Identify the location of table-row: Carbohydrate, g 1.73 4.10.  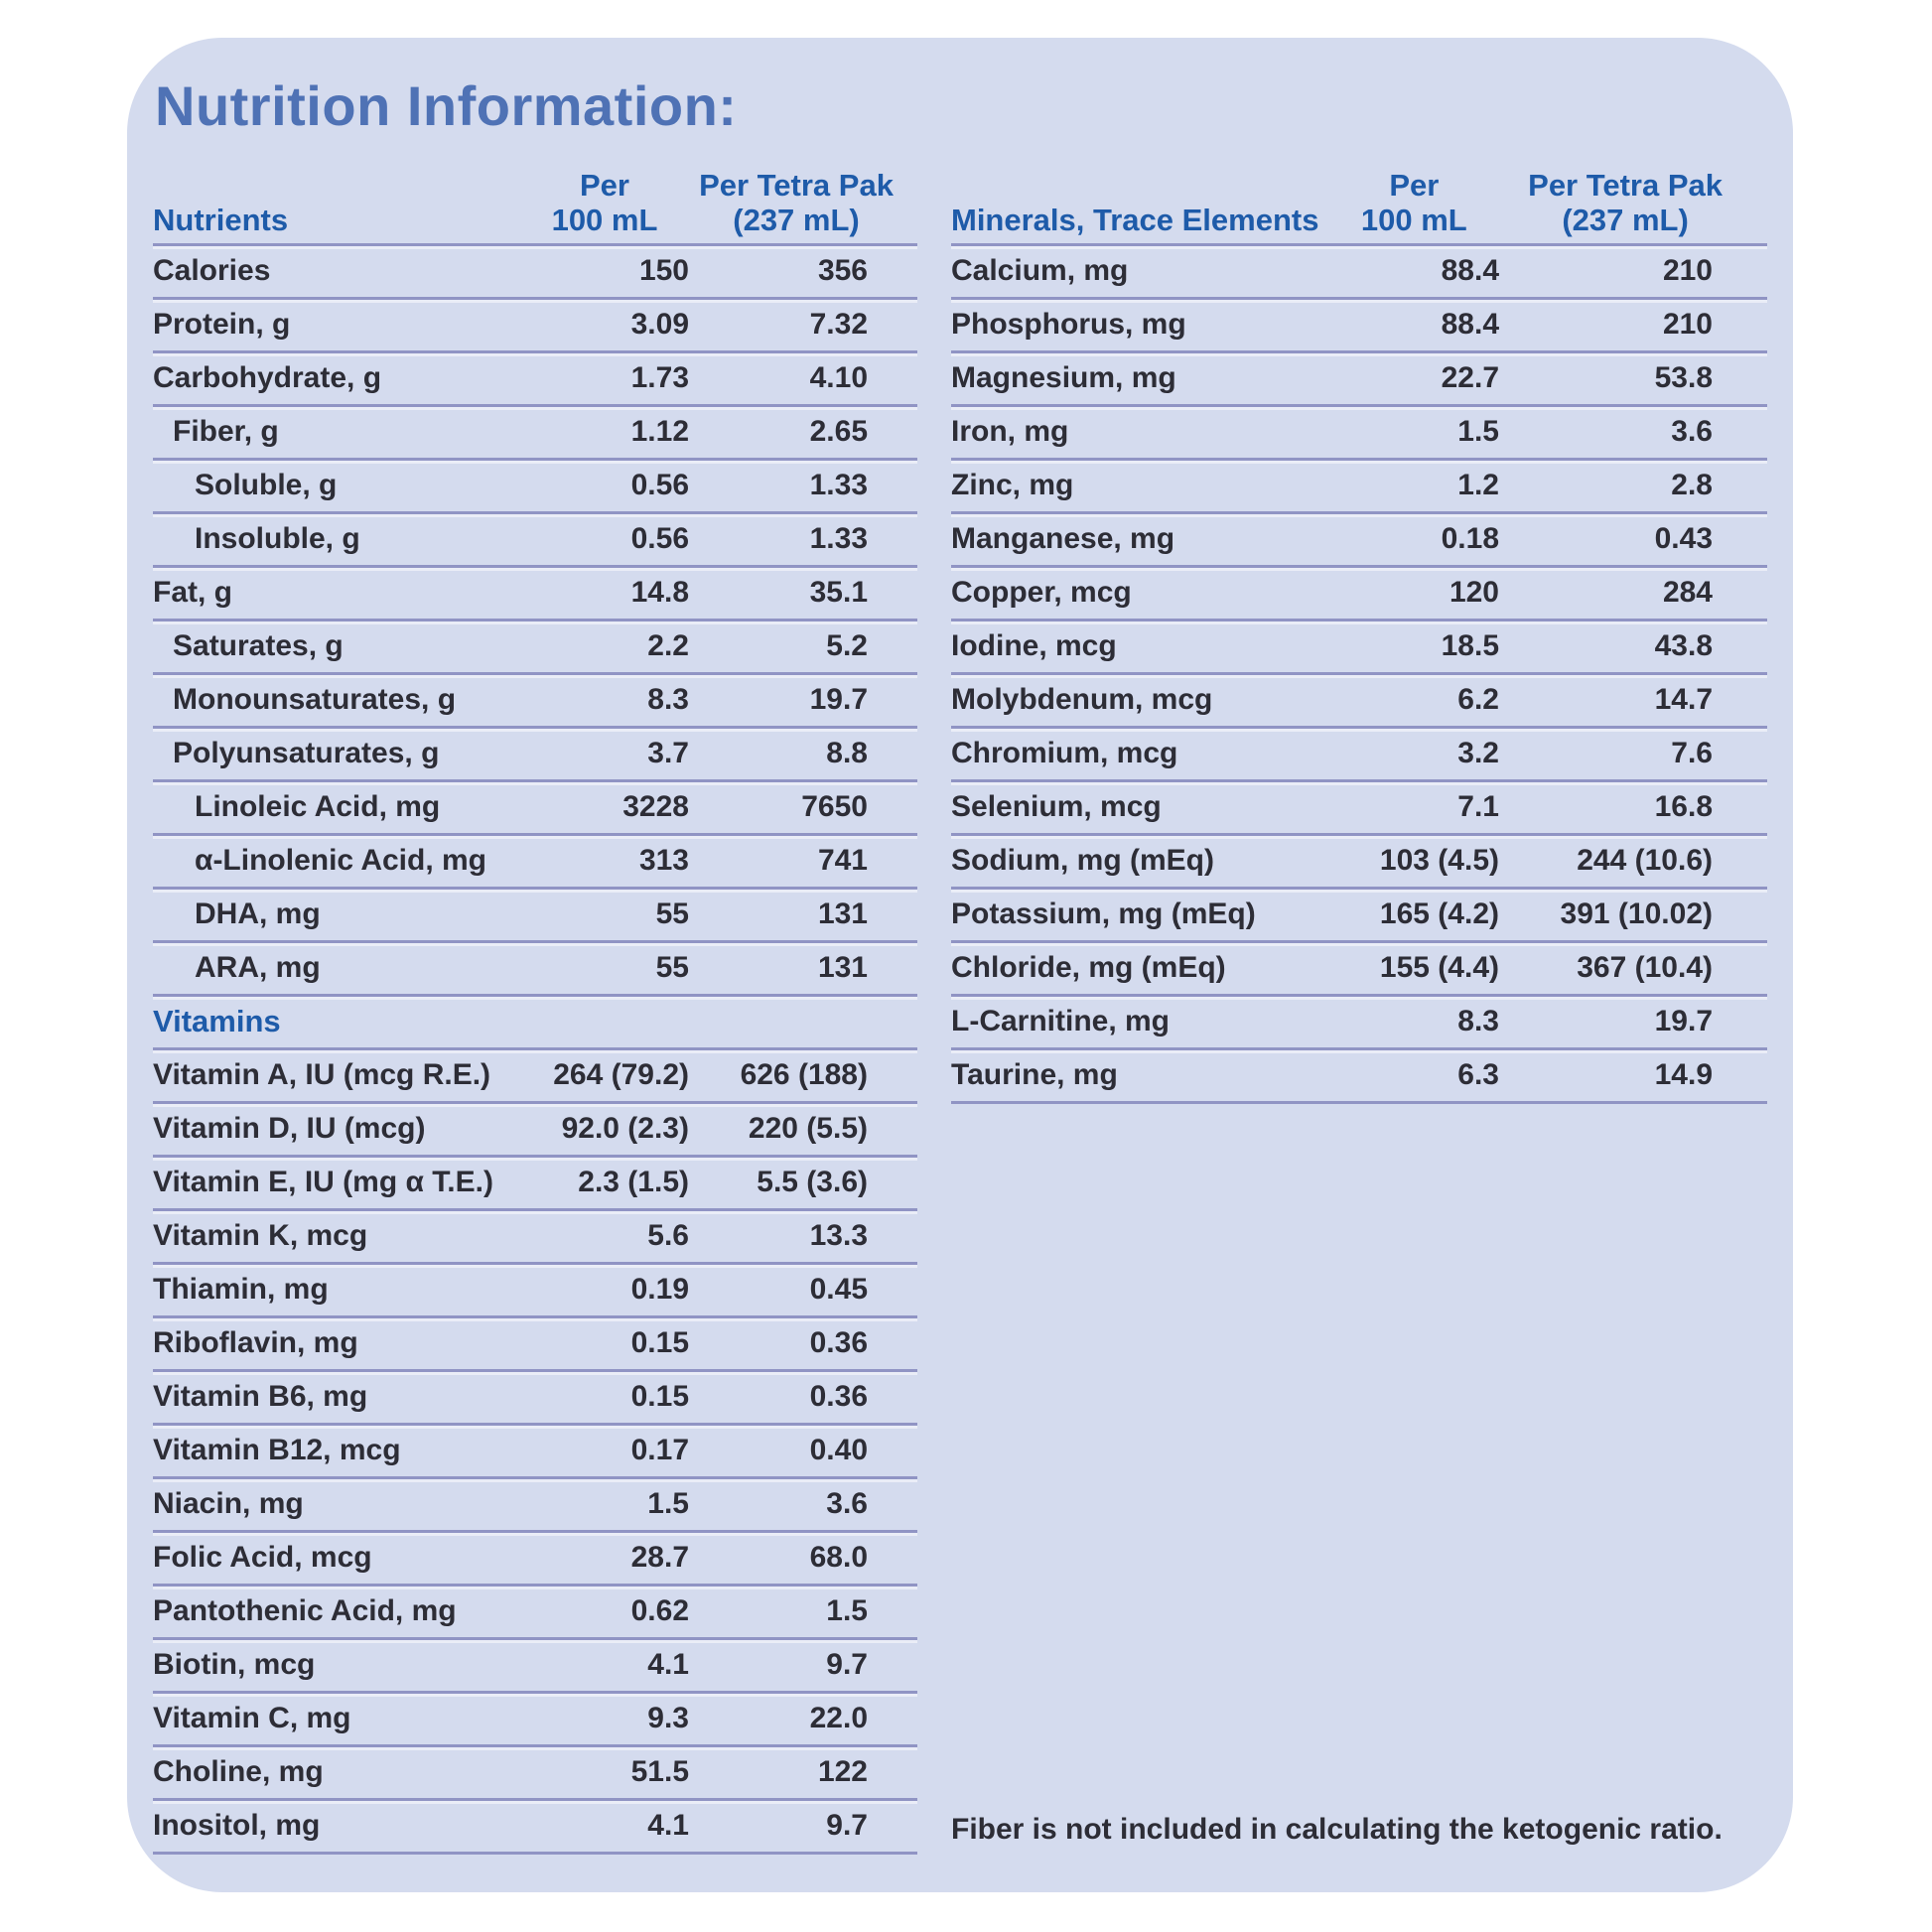
(535, 380).